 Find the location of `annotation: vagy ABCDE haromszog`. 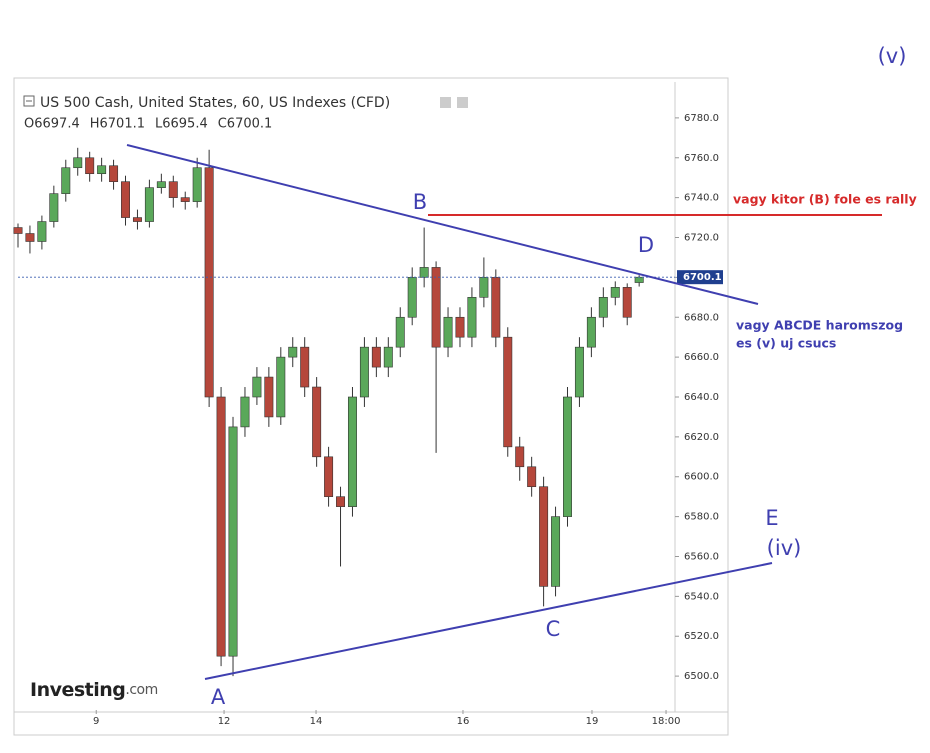

annotation: vagy ABCDE haromszog is located at coordinates (819, 325).